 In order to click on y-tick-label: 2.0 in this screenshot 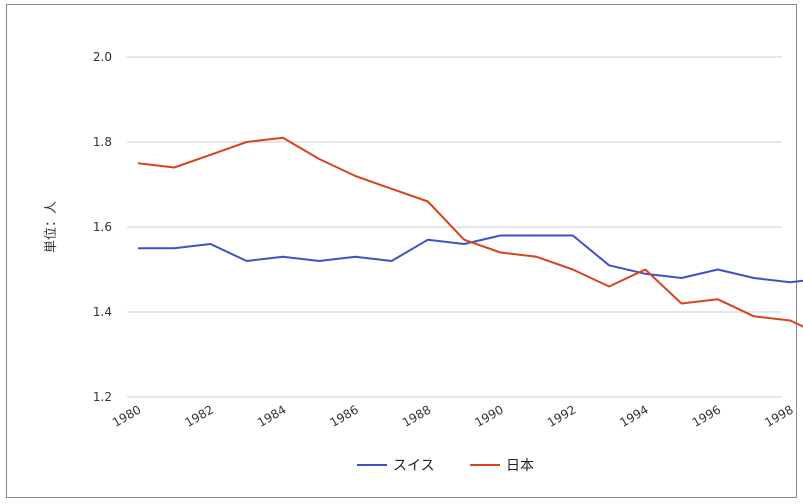, I will do `click(102, 57)`.